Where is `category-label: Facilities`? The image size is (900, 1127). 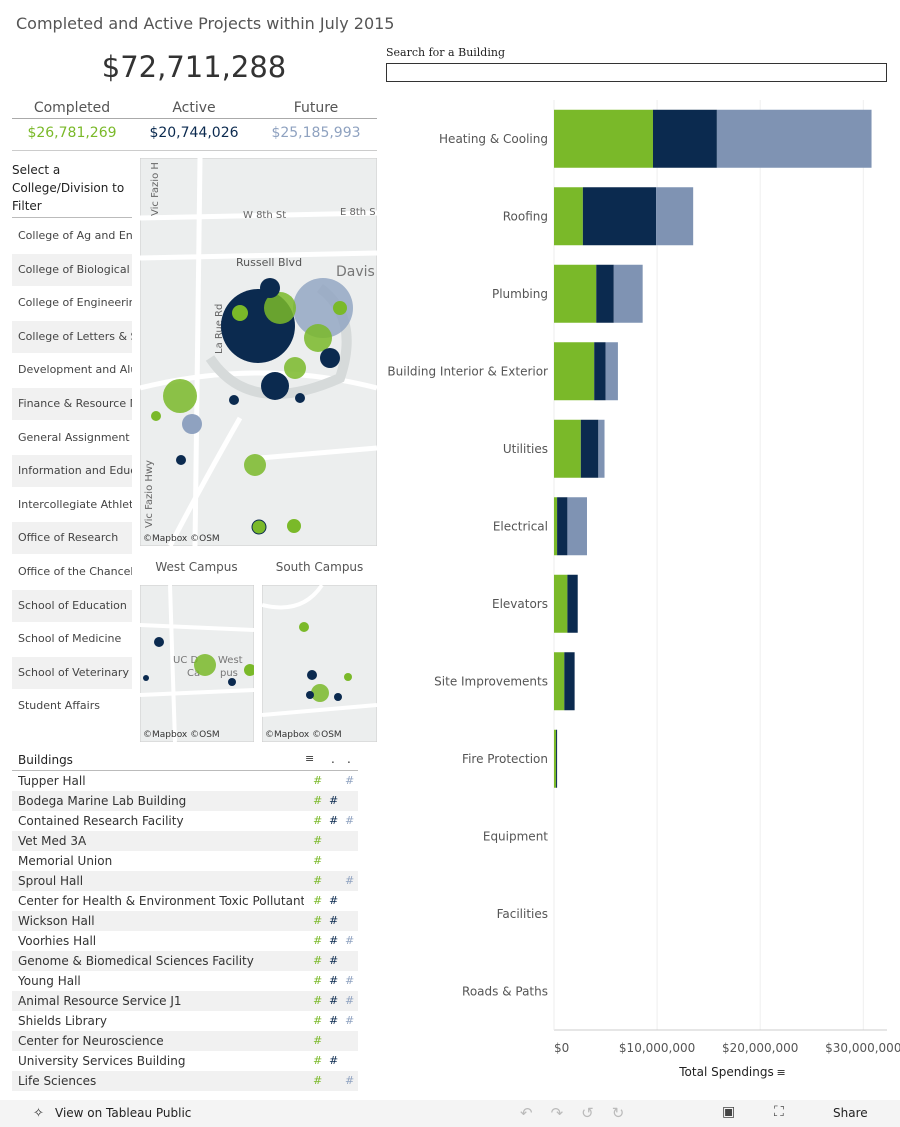
category-label: Facilities is located at coordinates (522, 914).